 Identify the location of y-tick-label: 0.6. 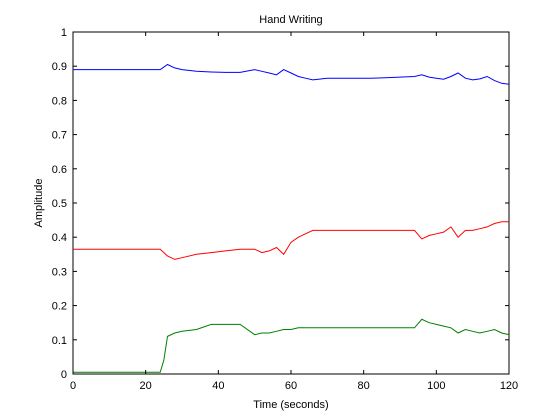
(59, 170).